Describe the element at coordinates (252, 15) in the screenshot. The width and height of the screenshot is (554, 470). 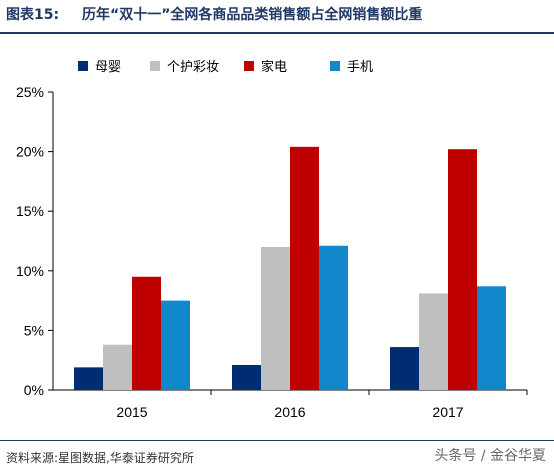
I see `chart-title: 历年“双十一”全网各商品品类销售额占全网销售额比重` at that location.